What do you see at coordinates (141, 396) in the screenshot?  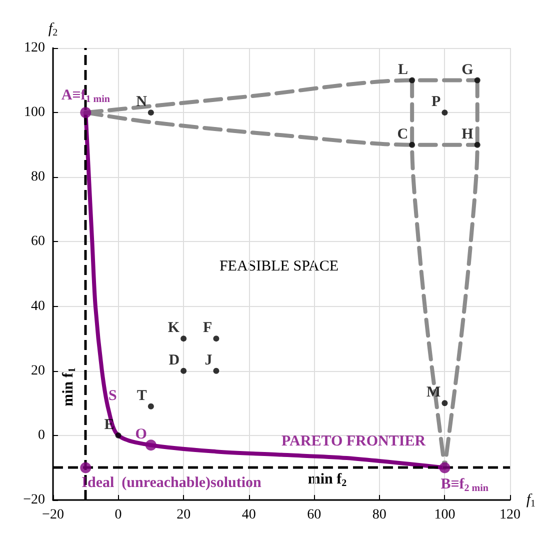 I see `annotation: T` at bounding box center [141, 396].